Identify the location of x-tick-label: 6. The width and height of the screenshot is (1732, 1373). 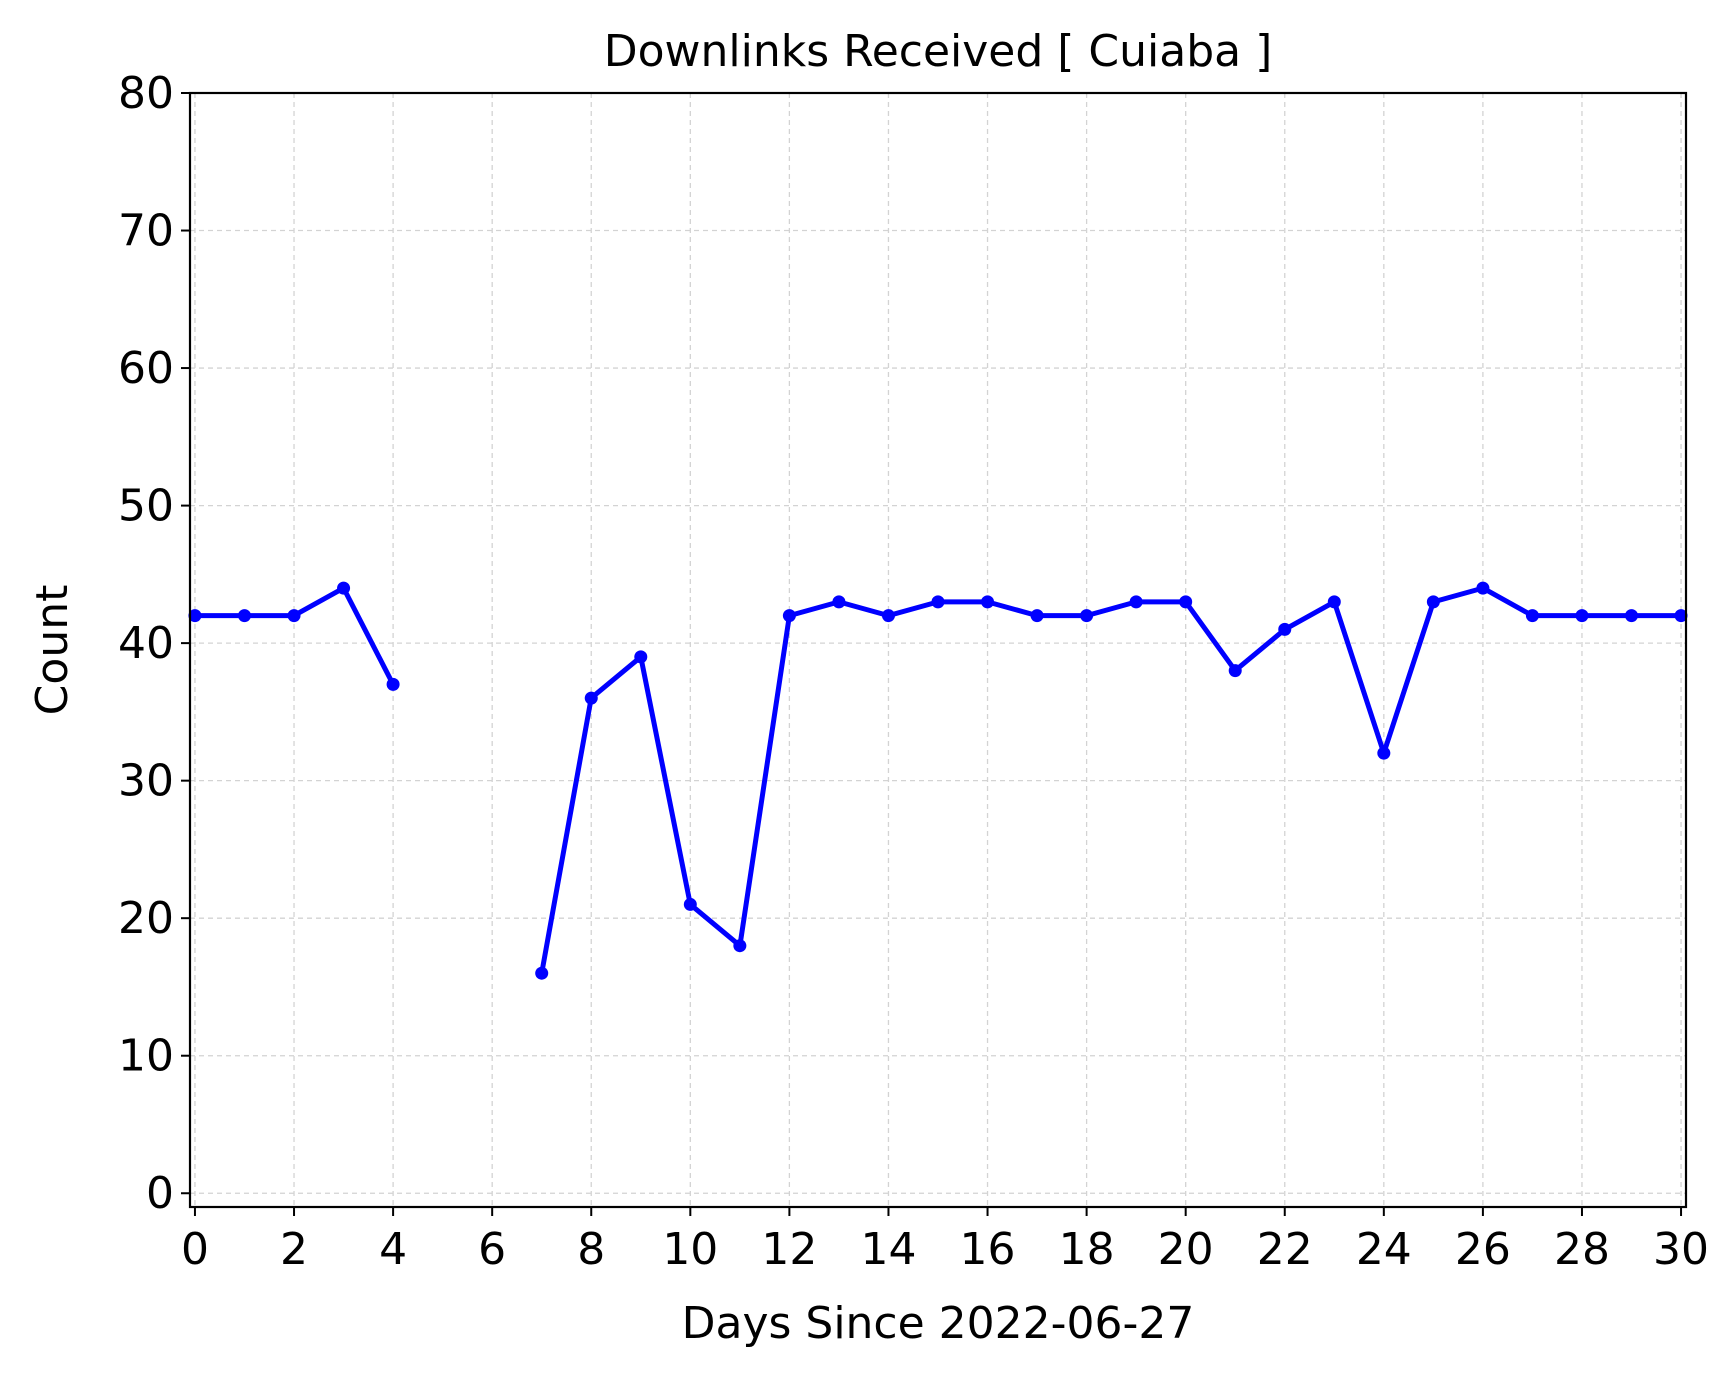
(492, 1249).